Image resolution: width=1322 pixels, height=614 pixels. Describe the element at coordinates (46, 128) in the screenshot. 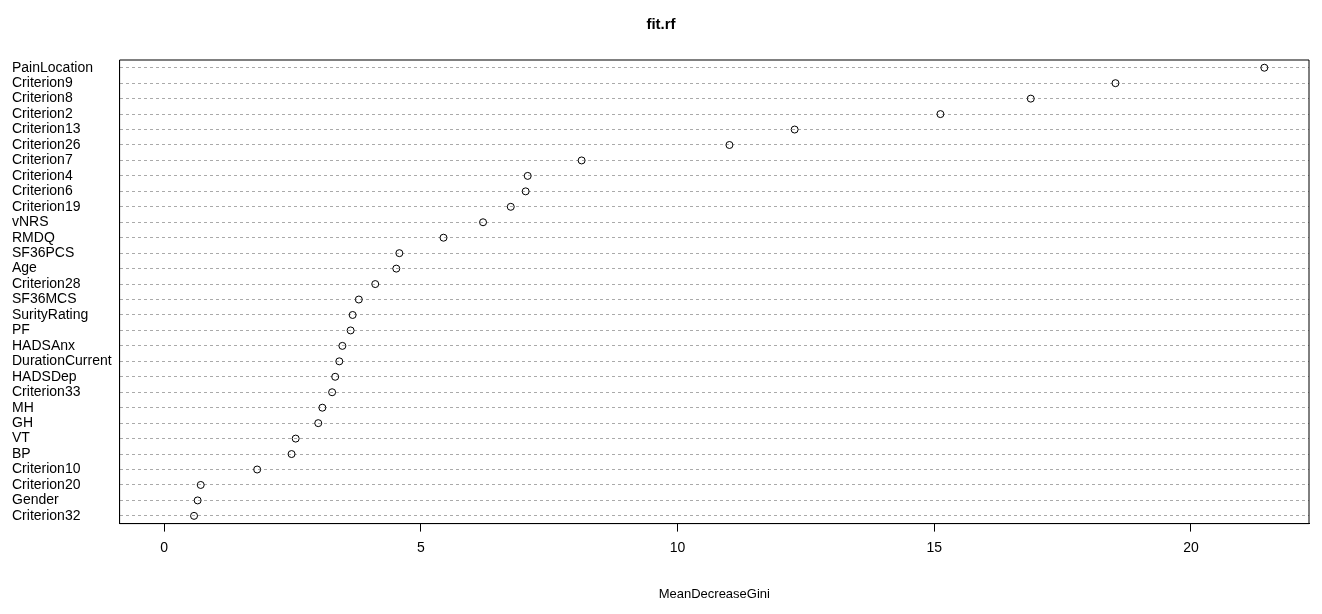

I see `y-tick-label: Criterion13` at that location.